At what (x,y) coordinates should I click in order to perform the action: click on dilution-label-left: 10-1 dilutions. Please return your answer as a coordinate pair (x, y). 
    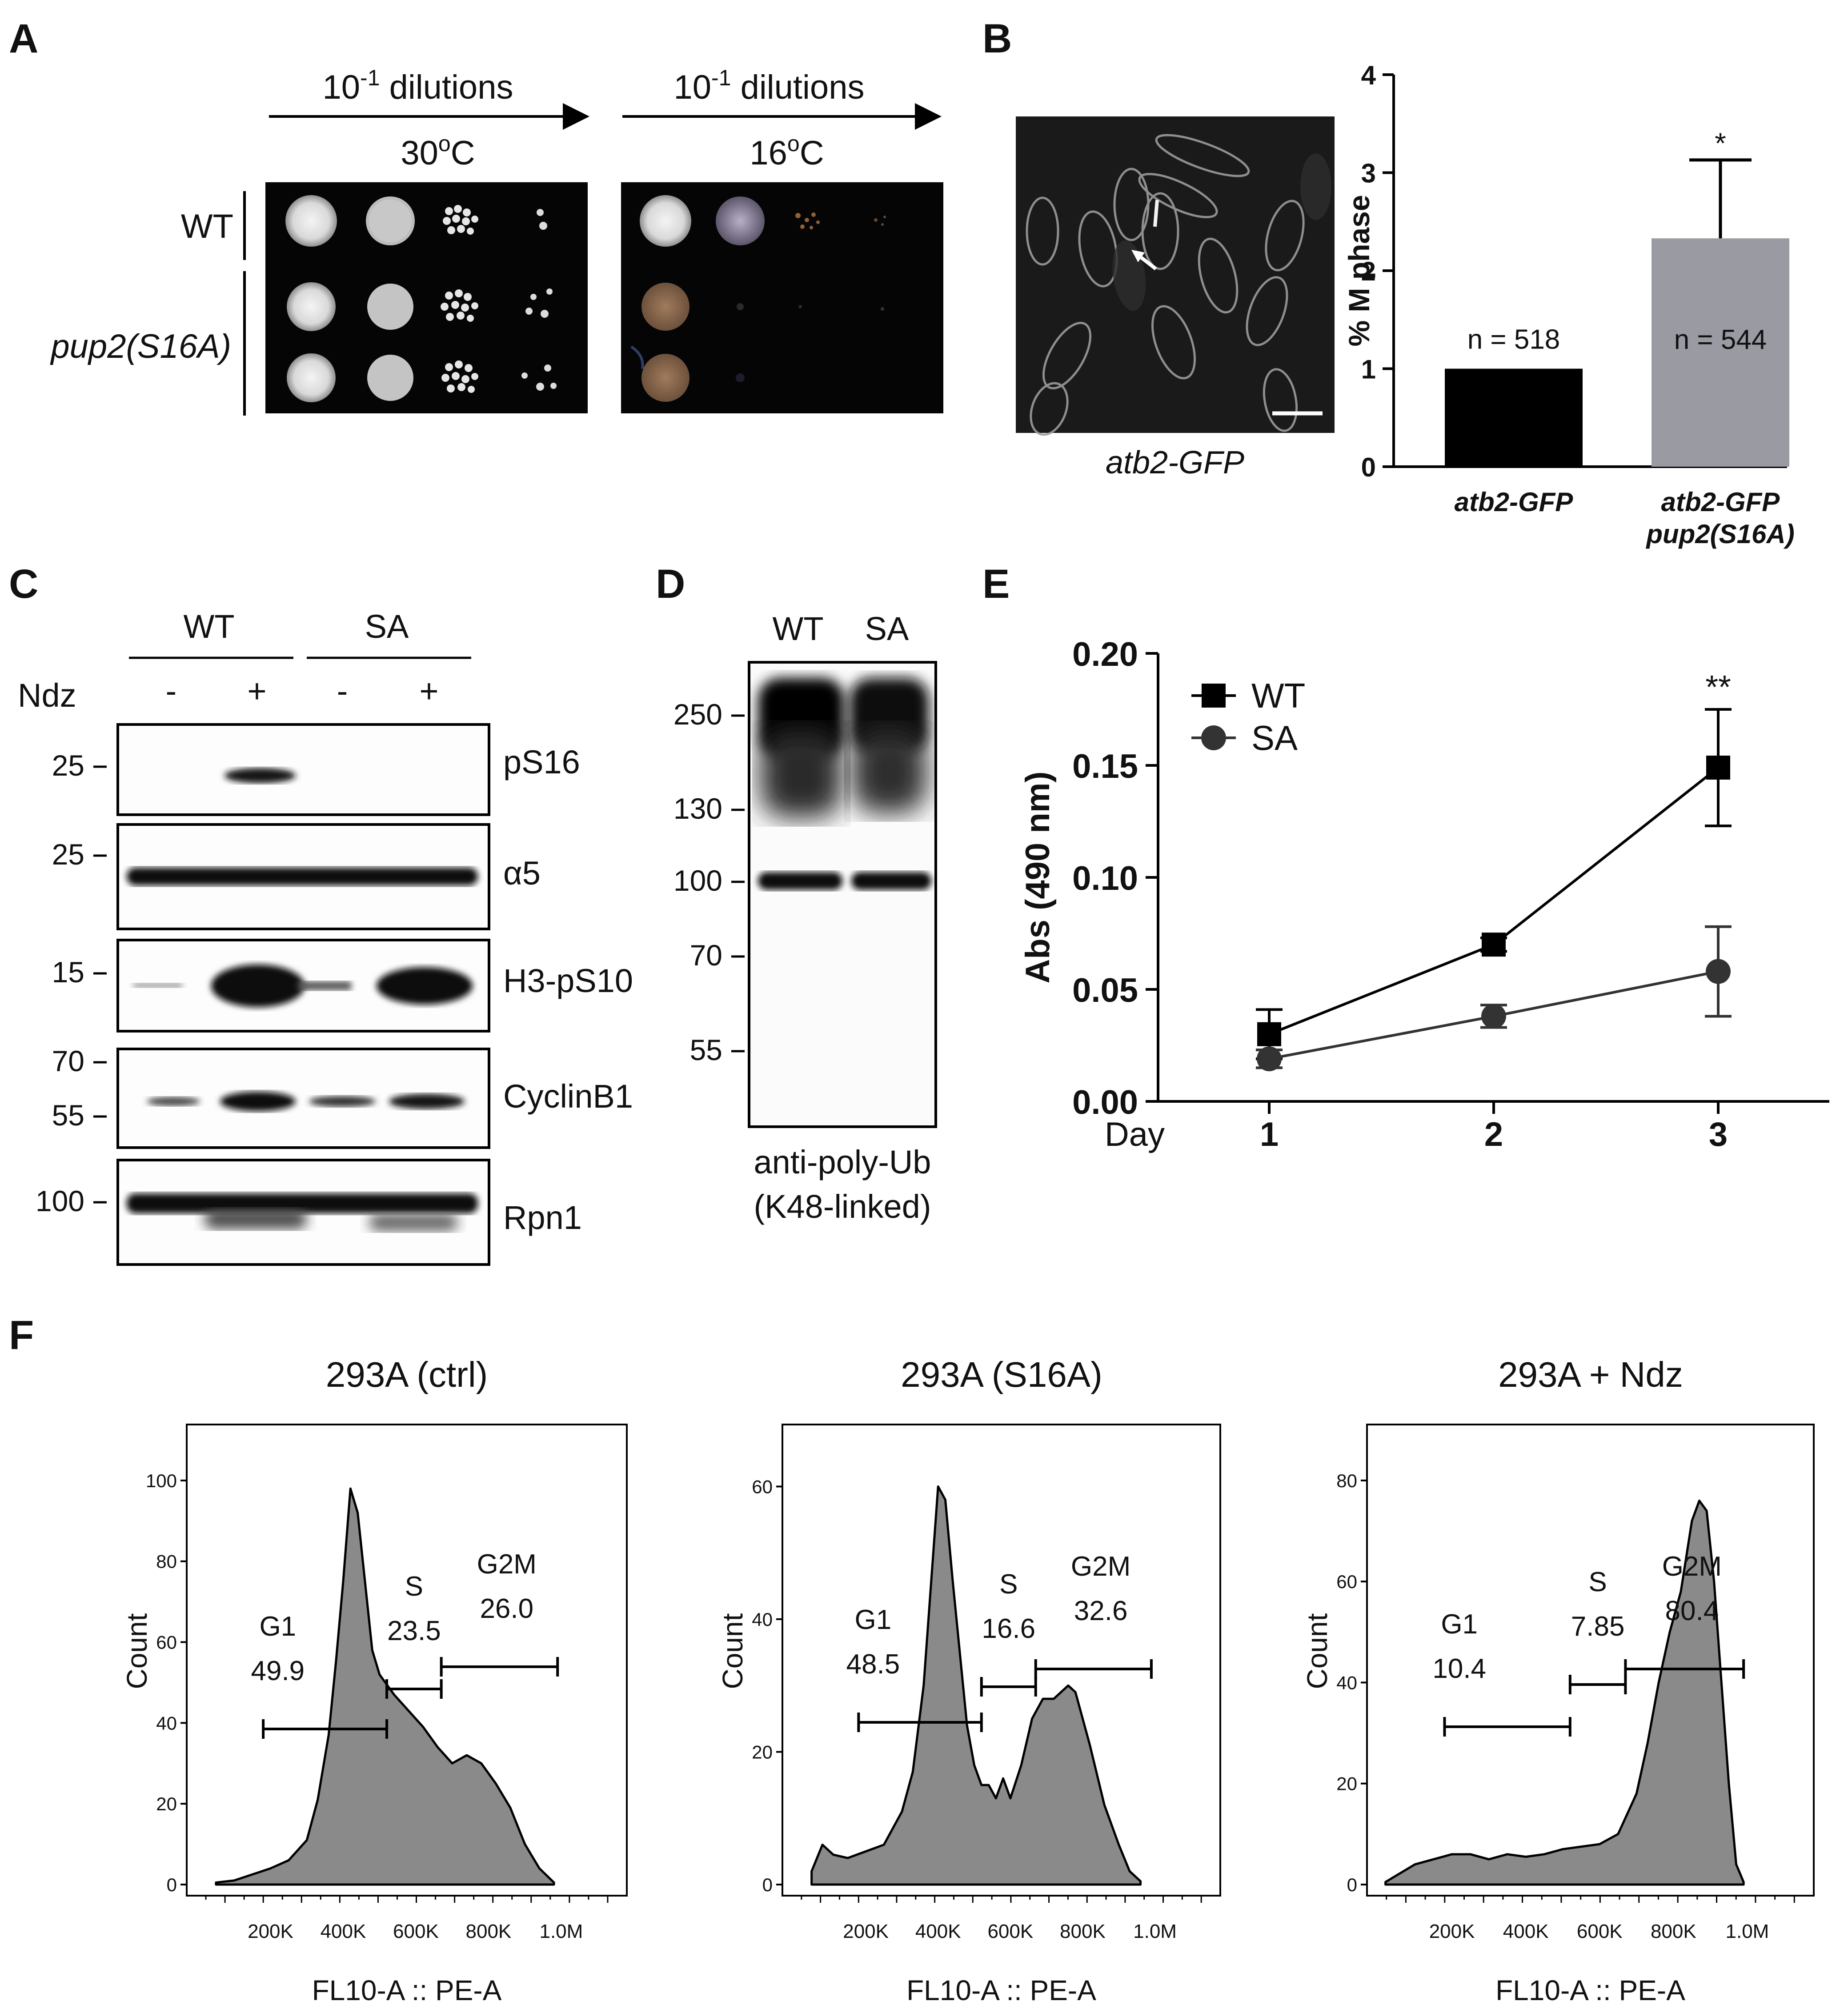
    Looking at the image, I should click on (418, 85).